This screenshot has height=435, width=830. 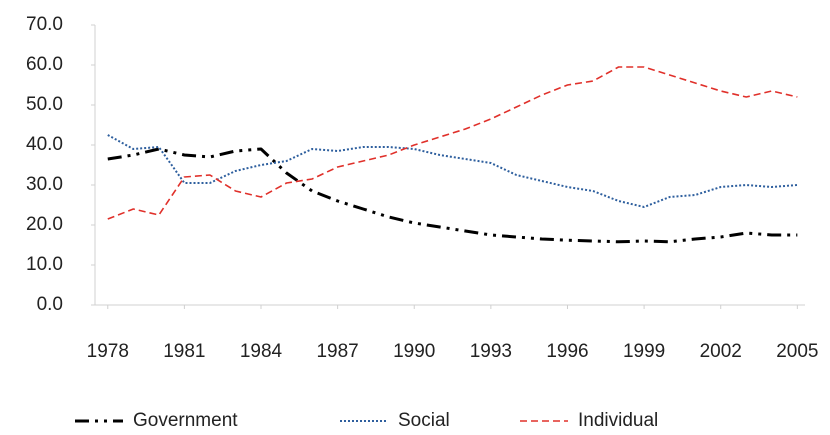 What do you see at coordinates (424, 420) in the screenshot?
I see `legend-label: Social` at bounding box center [424, 420].